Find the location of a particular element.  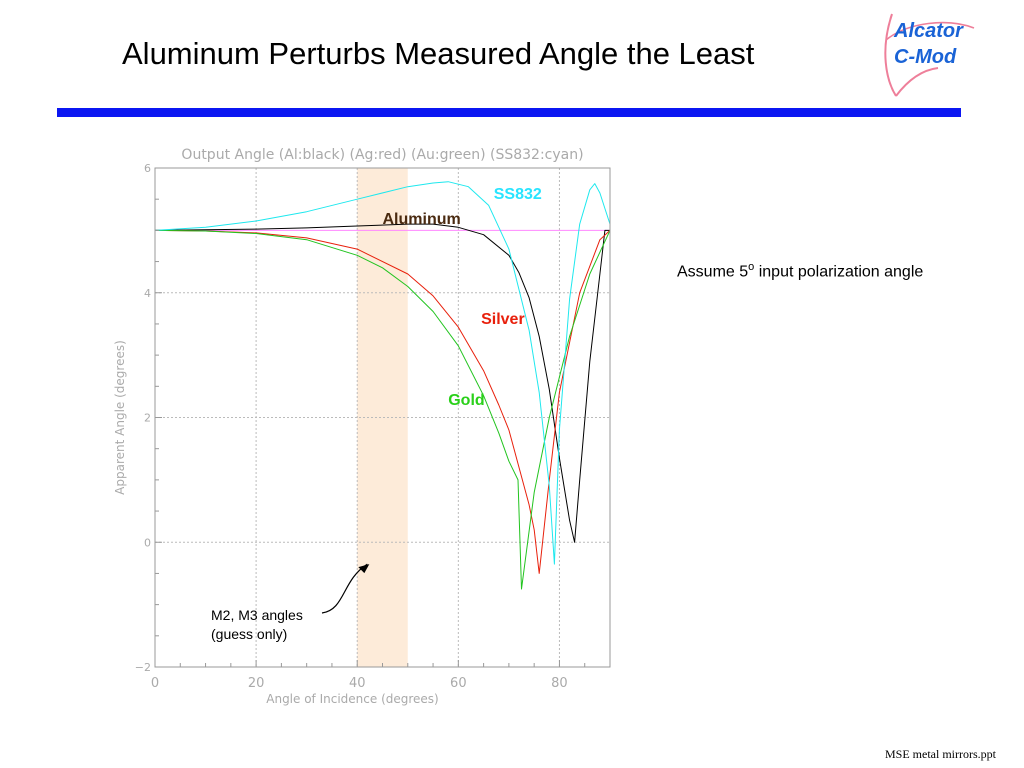

band-annotation-line: (guess only) is located at coordinates (249, 634).